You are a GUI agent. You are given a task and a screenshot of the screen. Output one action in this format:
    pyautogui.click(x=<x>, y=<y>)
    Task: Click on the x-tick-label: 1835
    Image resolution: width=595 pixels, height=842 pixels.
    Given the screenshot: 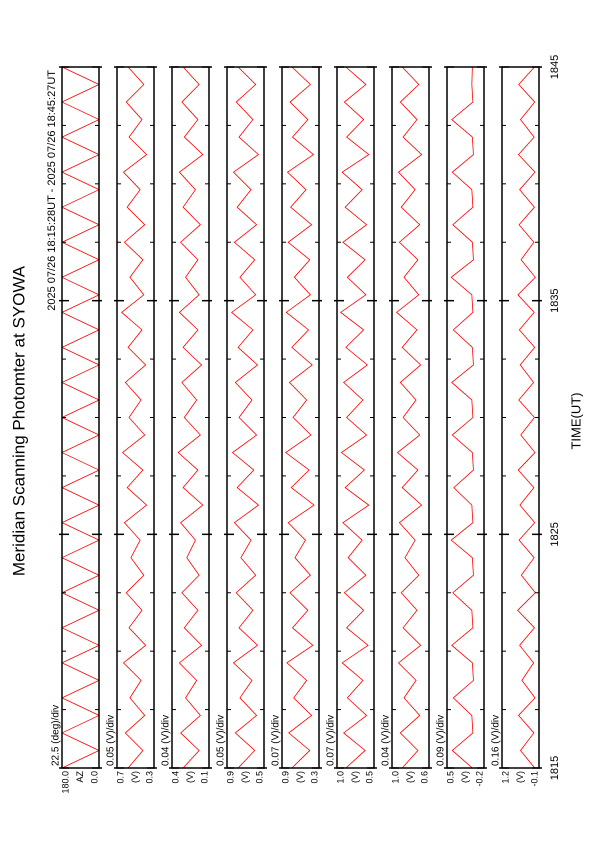 What is the action you would take?
    pyautogui.click(x=555, y=300)
    